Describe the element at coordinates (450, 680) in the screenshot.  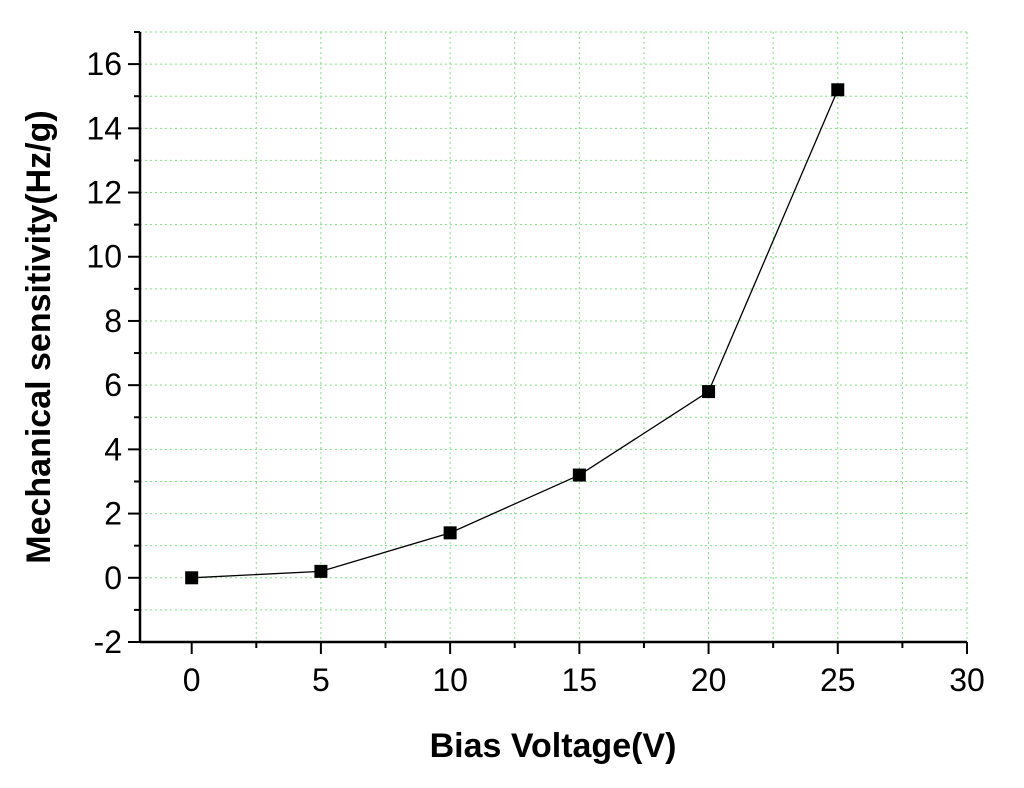
I see `x-tick-label: 10` at that location.